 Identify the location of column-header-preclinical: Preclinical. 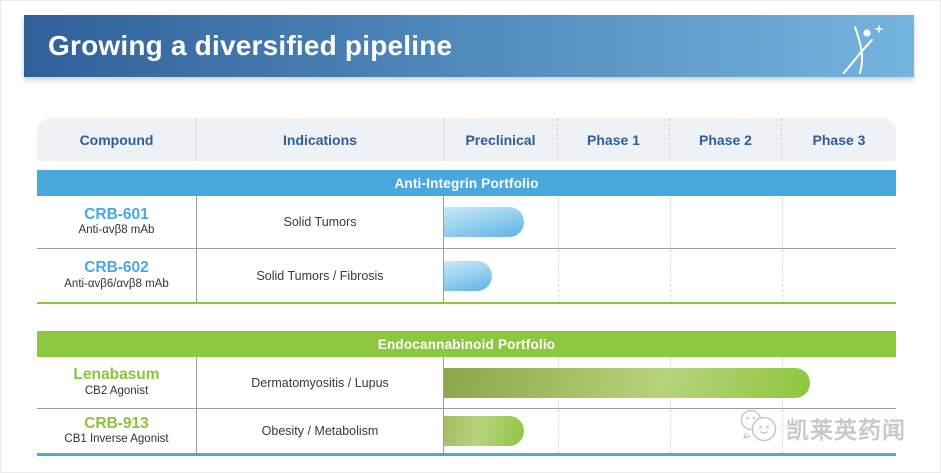
(501, 139).